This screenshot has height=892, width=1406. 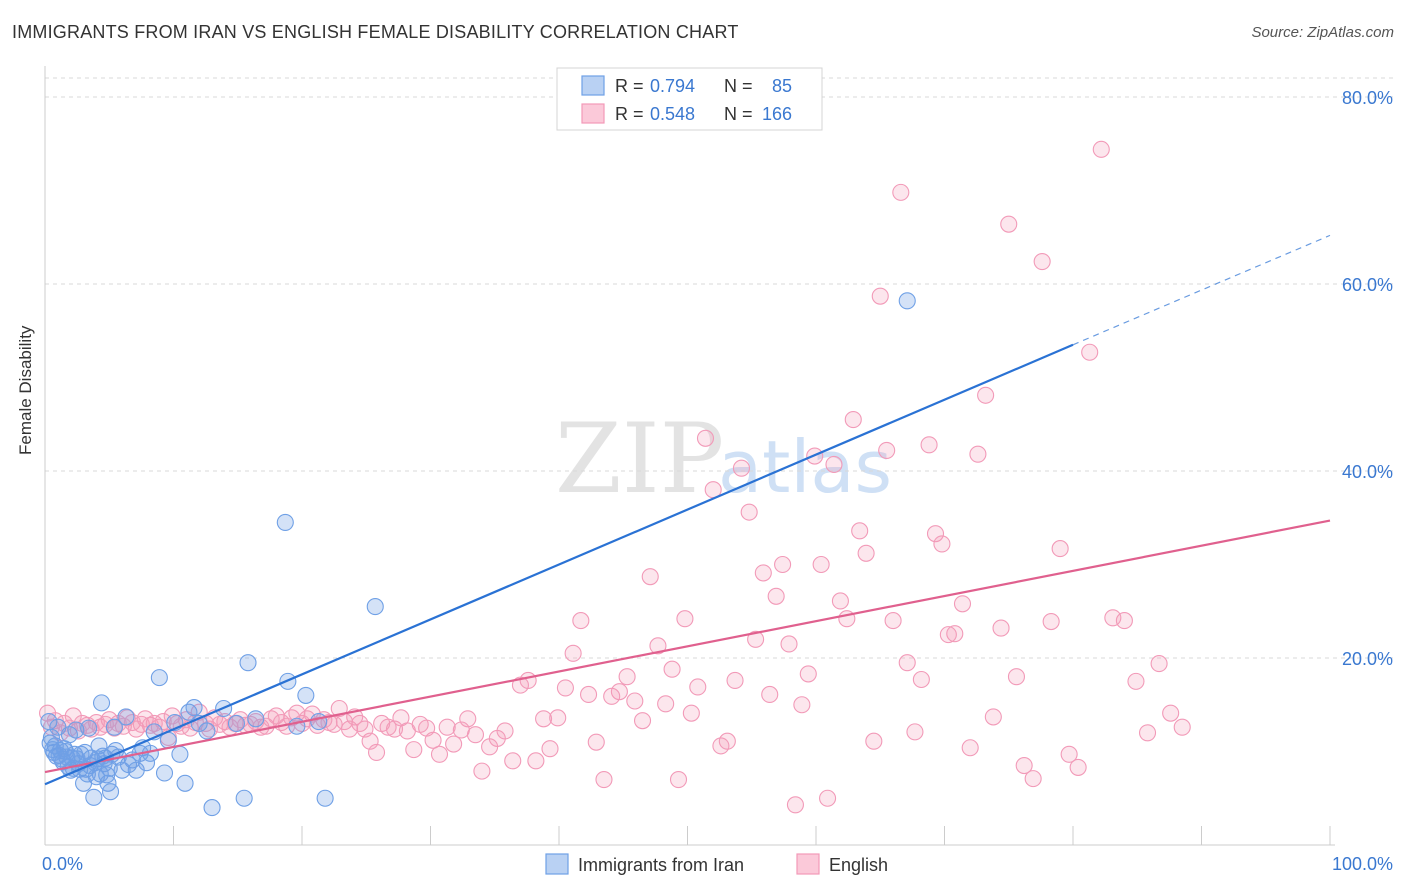 I want to click on legend-n-value-english: 166, so click(x=777, y=114).